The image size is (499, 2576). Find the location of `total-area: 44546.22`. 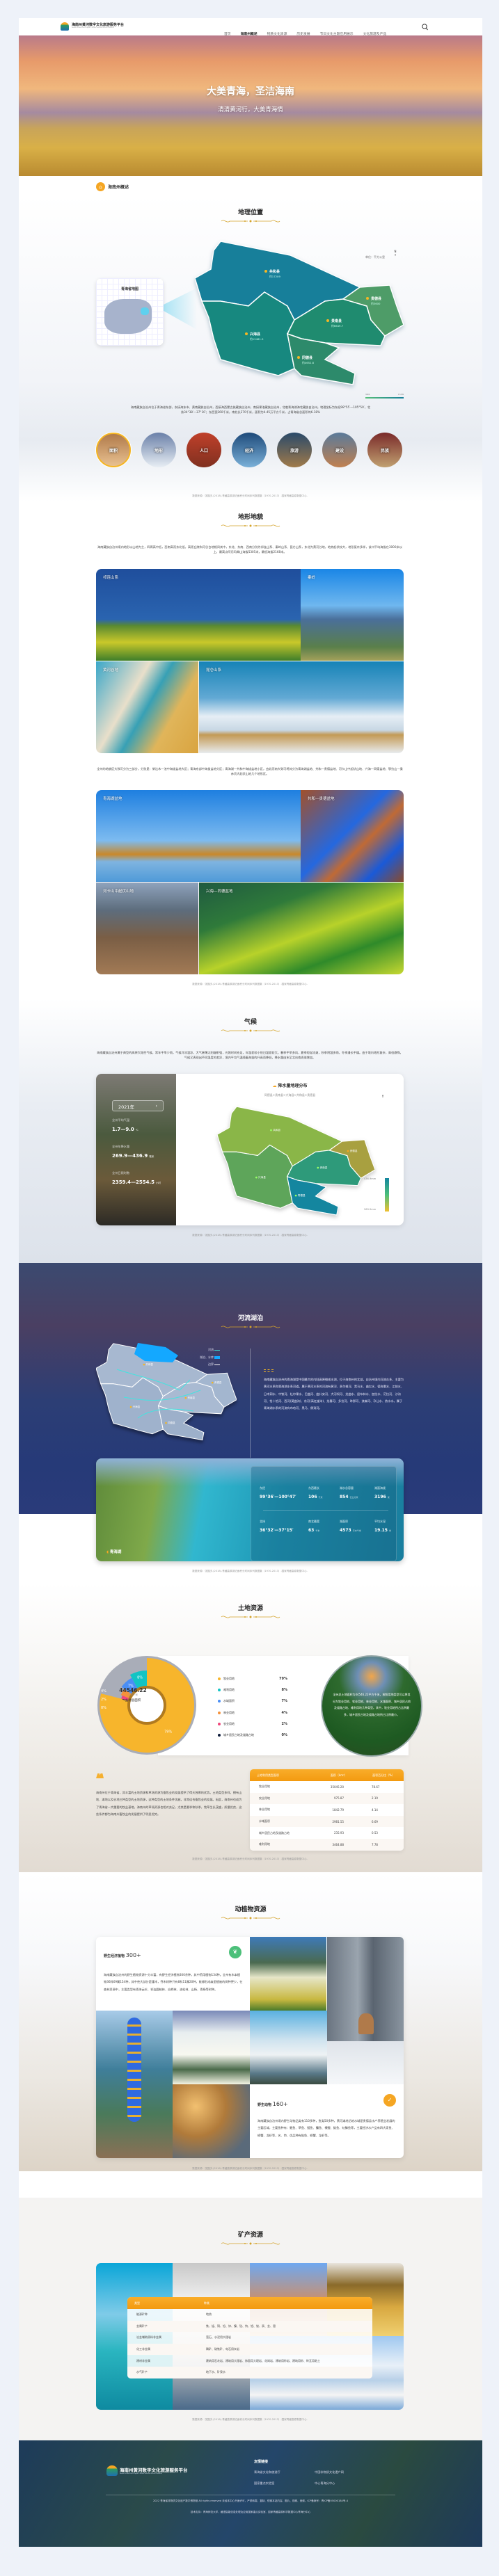

total-area: 44546.22 is located at coordinates (133, 1690).